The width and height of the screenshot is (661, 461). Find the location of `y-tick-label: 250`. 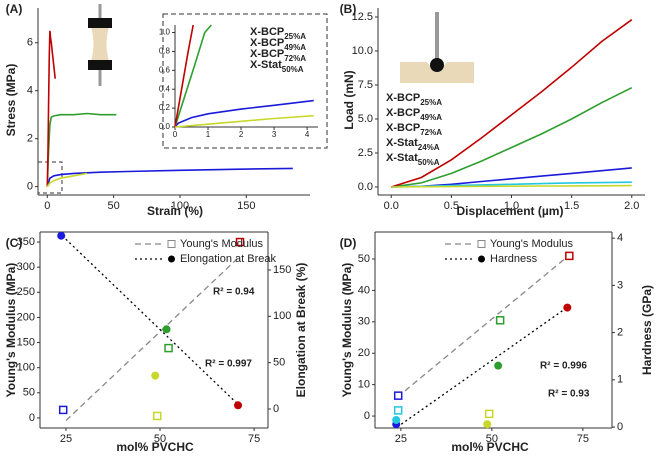

y-tick-label: 250 is located at coordinates (26, 292).